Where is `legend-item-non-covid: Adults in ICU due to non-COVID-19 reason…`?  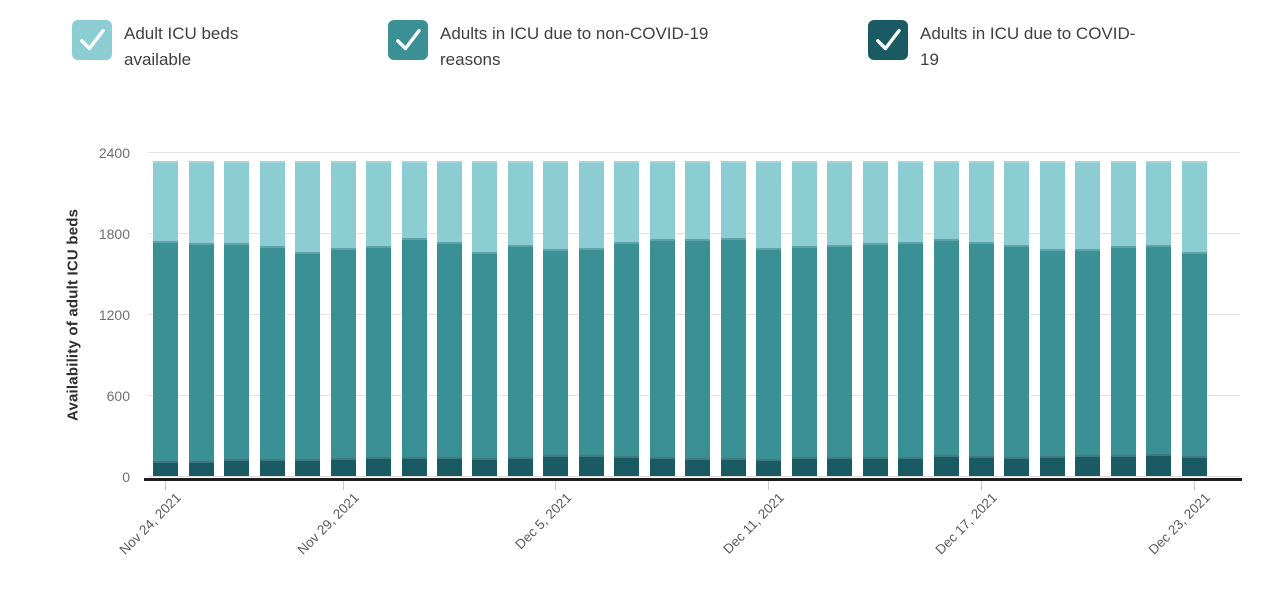 legend-item-non-covid: Adults in ICU due to non-COVID-19 reason… is located at coordinates (574, 46).